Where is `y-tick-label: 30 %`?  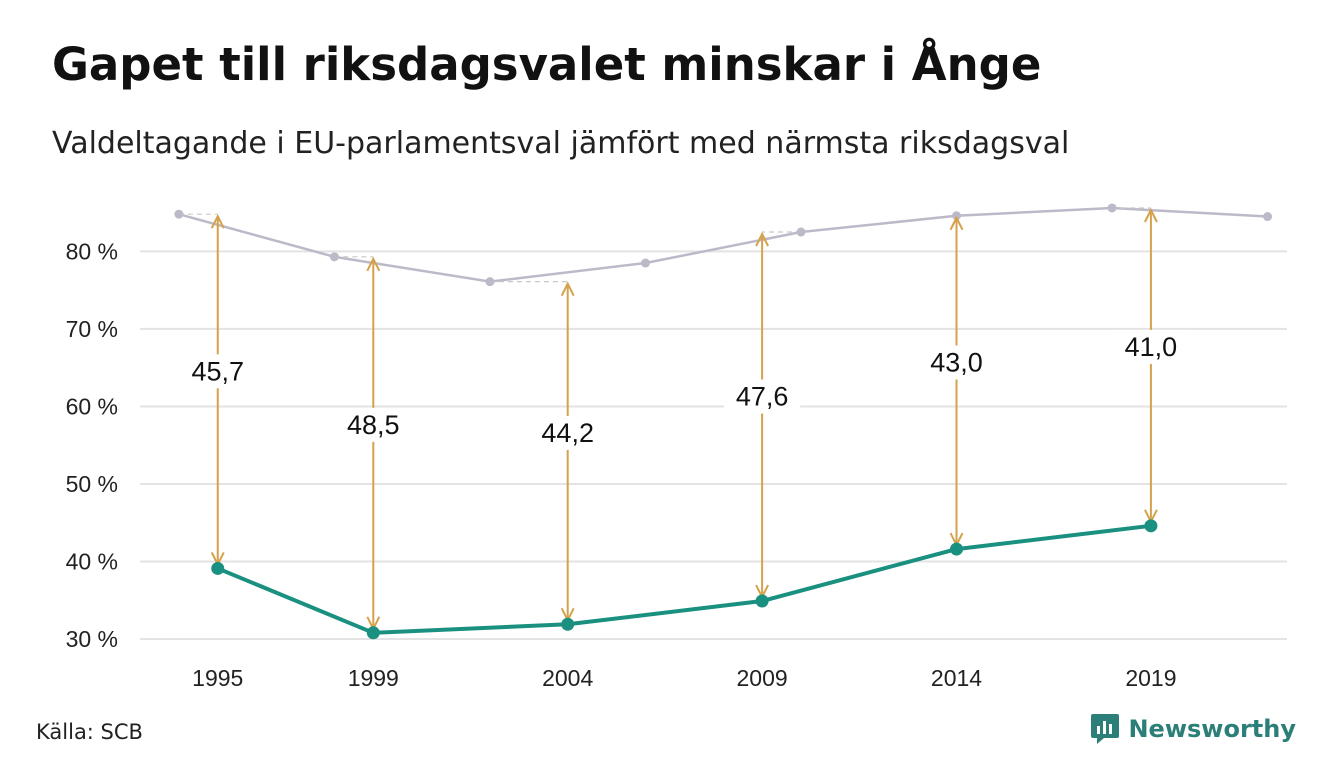
y-tick-label: 30 % is located at coordinates (92, 639).